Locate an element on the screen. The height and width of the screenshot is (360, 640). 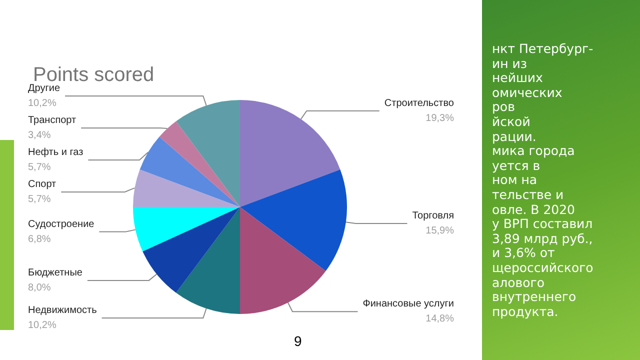
slice-label: Торговля is located at coordinates (433, 216).